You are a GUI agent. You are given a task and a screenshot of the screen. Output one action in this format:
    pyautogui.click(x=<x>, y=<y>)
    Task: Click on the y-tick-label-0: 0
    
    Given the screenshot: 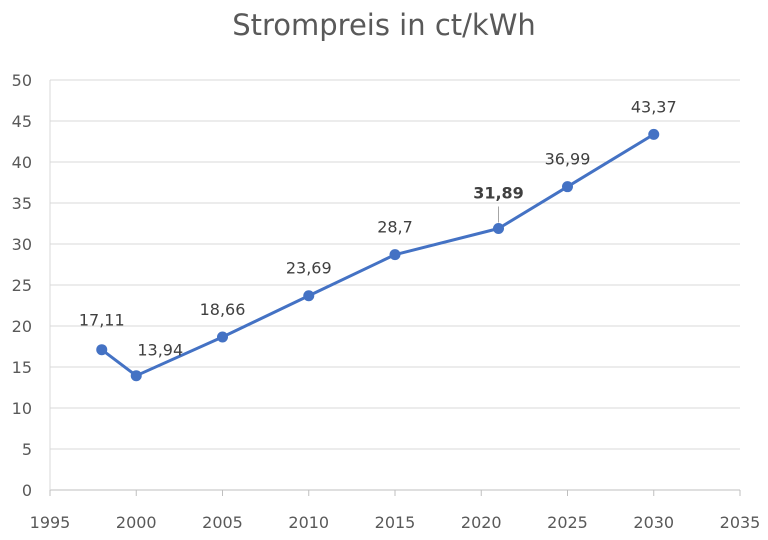 What is the action you would take?
    pyautogui.click(x=27, y=490)
    